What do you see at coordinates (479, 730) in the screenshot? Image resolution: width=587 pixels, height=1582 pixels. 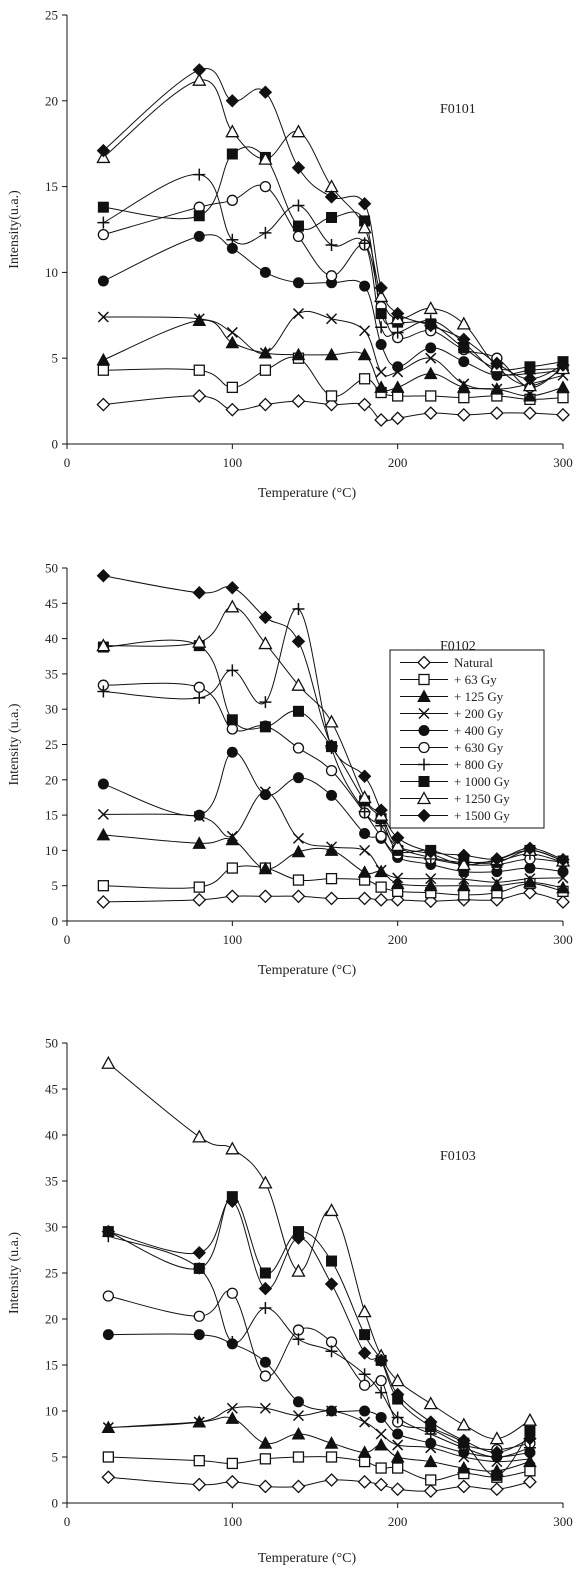 I see `legend-label: + 400 Gy` at bounding box center [479, 730].